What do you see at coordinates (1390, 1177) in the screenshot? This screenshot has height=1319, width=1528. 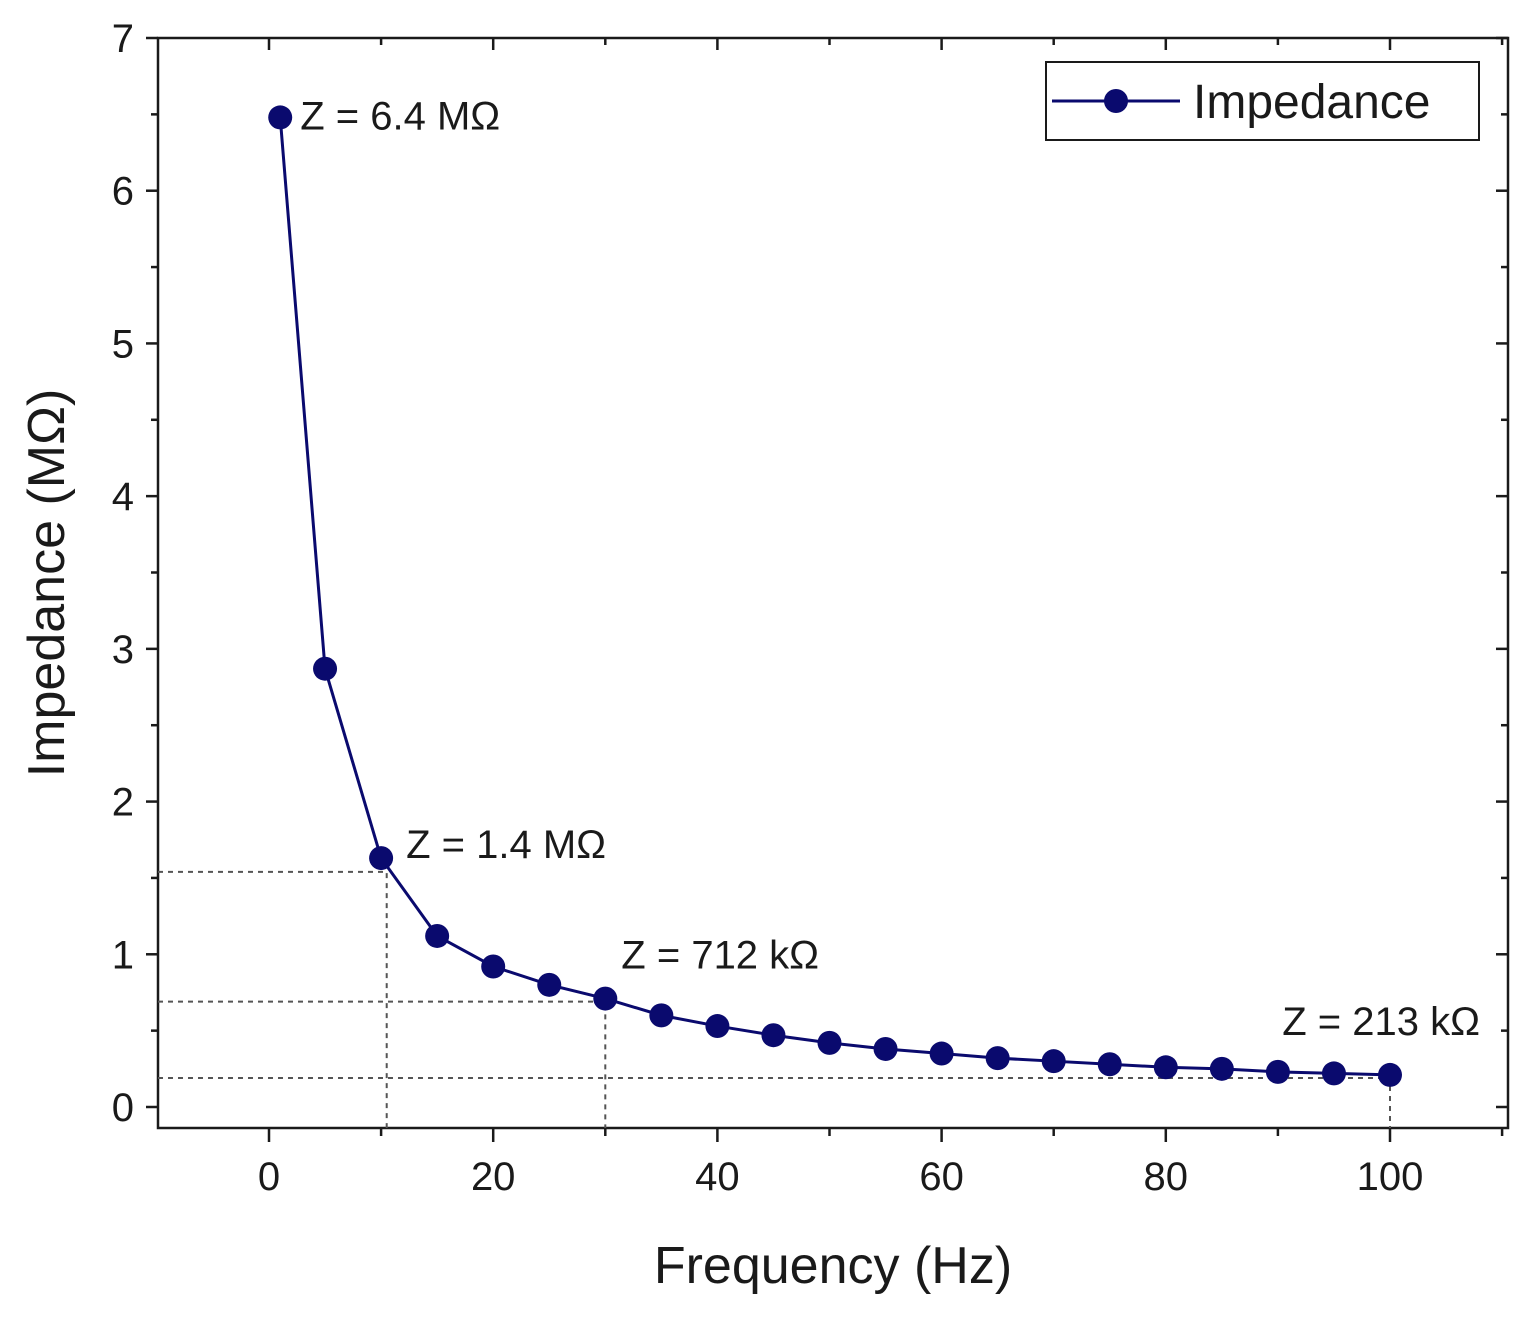 I see `x-tick-label: 100` at bounding box center [1390, 1177].